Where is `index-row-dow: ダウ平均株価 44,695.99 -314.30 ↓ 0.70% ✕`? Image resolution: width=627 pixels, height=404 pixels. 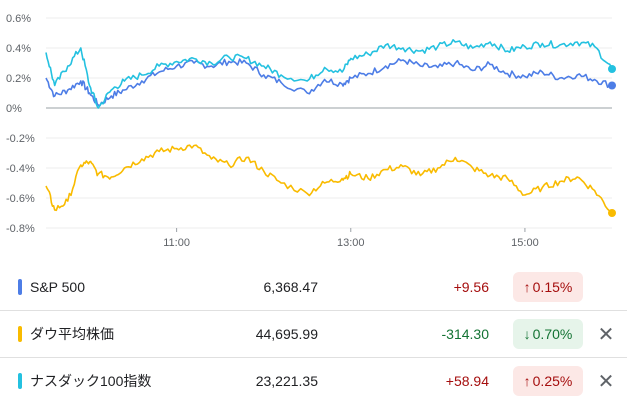 index-row-dow: ダウ平均株価 44,695.99 -314.30 ↓ 0.70% ✕ is located at coordinates (313, 334).